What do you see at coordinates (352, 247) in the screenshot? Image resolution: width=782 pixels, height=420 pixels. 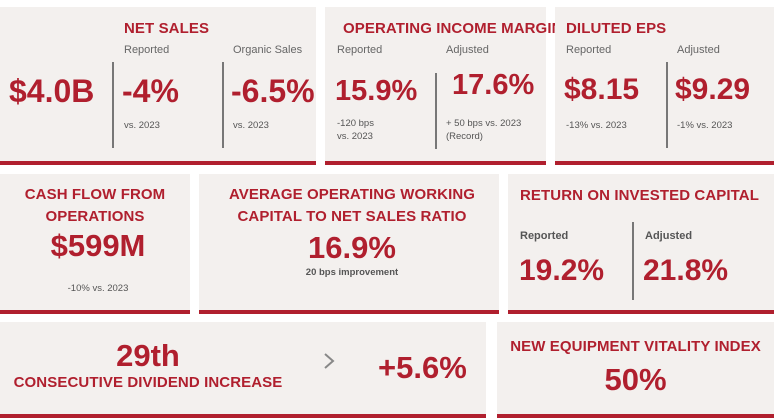 I see `working-capital-value: 16.9%` at bounding box center [352, 247].